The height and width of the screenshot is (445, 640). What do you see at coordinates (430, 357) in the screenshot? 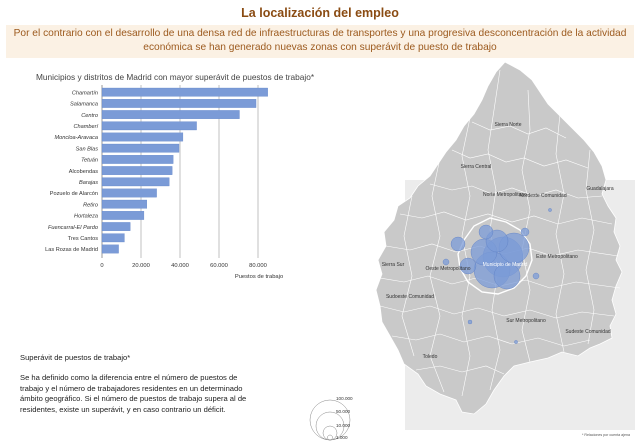
I see `label-toledo: Toledo` at bounding box center [430, 357].